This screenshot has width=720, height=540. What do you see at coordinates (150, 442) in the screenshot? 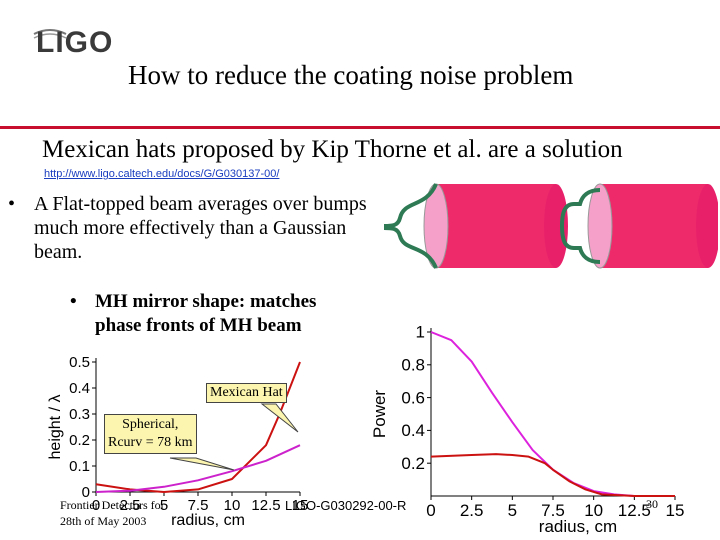
I see `callout-spherical-line2: Rcurv = 78 km` at bounding box center [150, 442].